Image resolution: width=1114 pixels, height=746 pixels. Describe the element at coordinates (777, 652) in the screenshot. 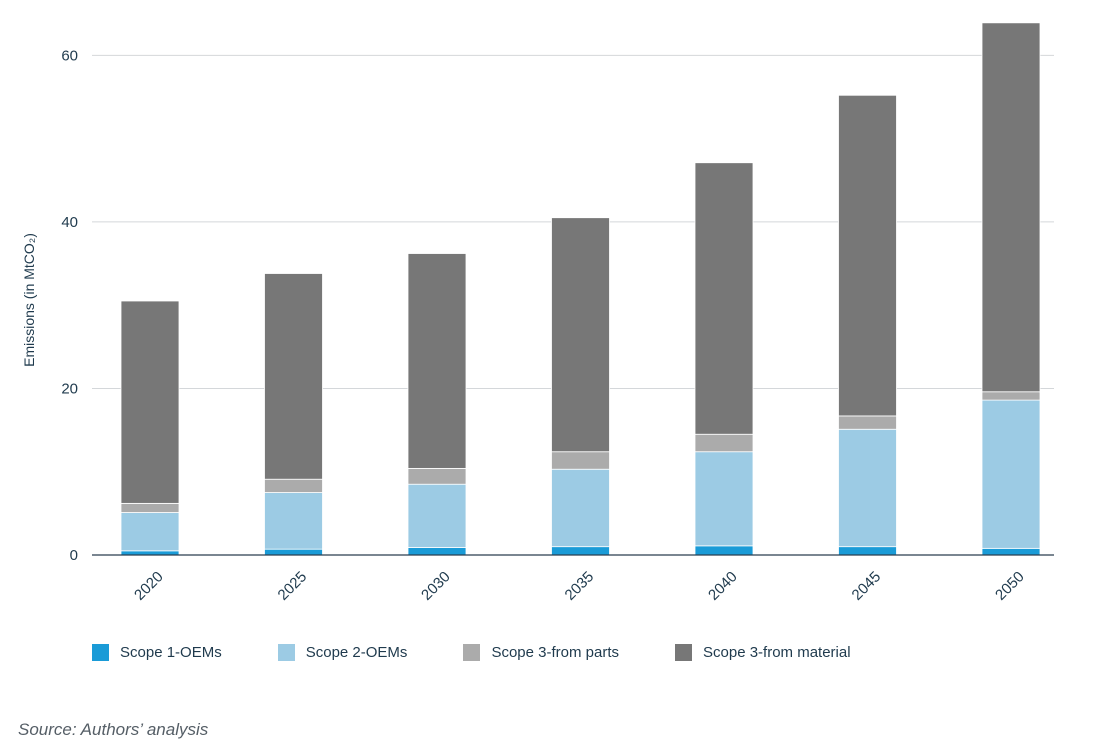

I see `legend-label-scope3-material: Scope 3-from material` at that location.